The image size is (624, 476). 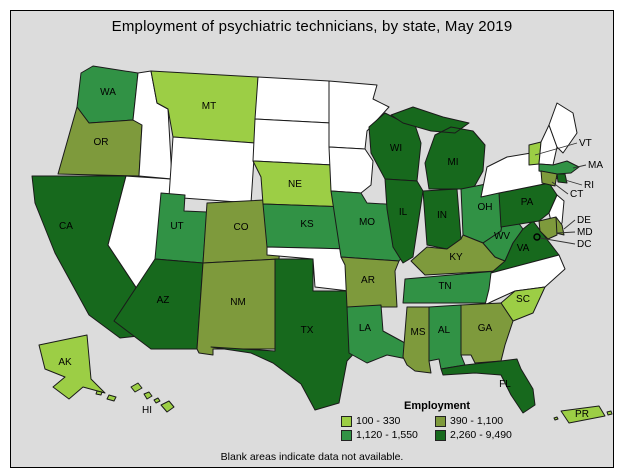 What do you see at coordinates (488, 386) in the screenshot?
I see `state-FL` at bounding box center [488, 386].